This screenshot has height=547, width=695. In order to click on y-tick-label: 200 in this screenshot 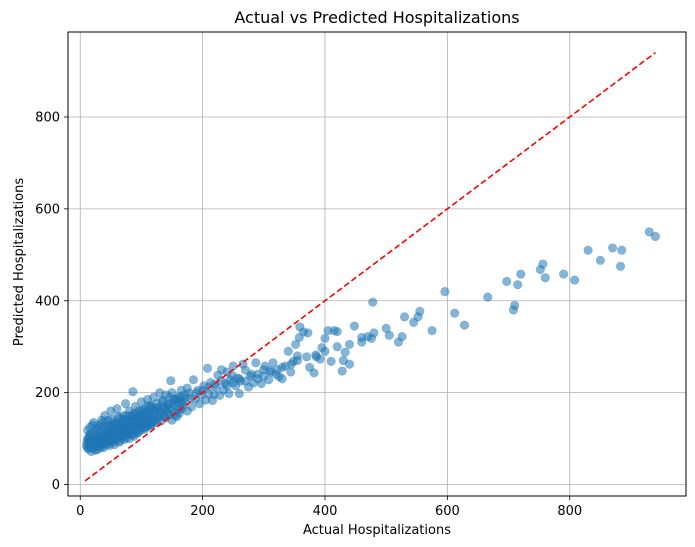, I will do `click(47, 393)`.